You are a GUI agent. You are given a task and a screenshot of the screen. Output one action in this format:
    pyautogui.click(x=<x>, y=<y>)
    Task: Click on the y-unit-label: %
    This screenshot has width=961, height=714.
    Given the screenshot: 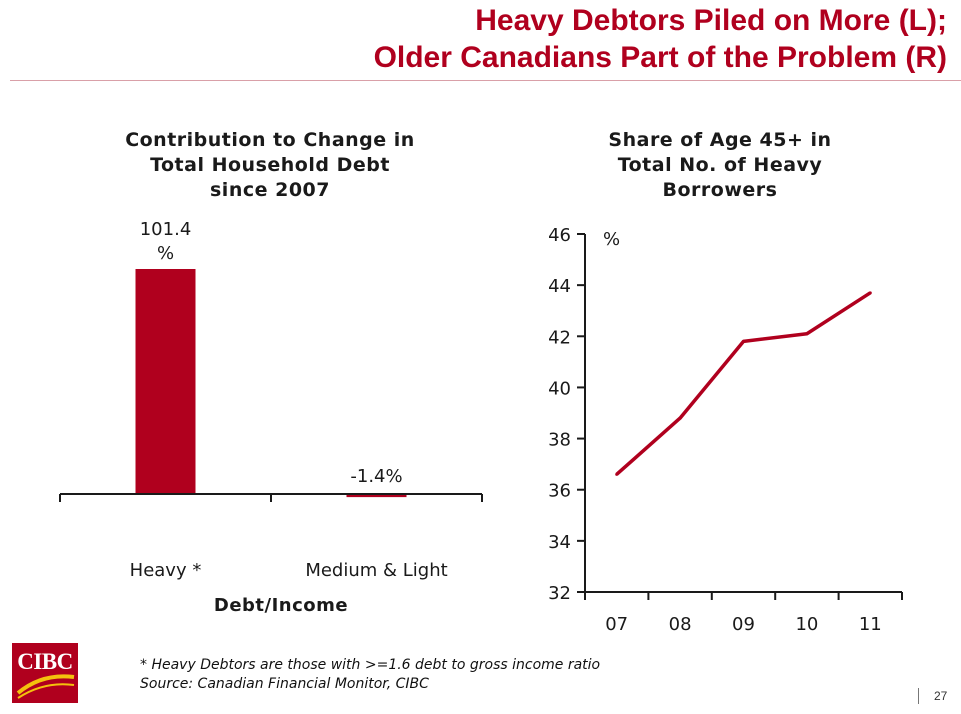 What is the action you would take?
    pyautogui.click(x=611, y=239)
    